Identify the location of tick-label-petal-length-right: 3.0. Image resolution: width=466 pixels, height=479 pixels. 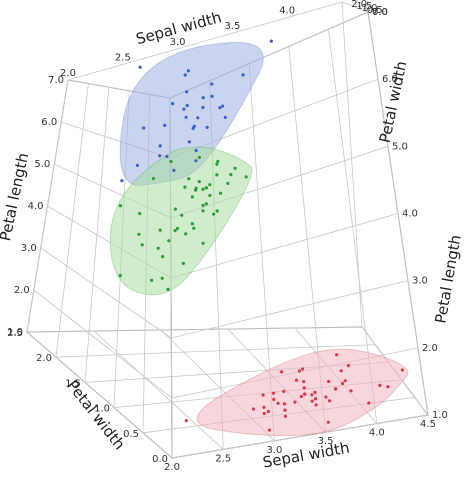
(420, 281).